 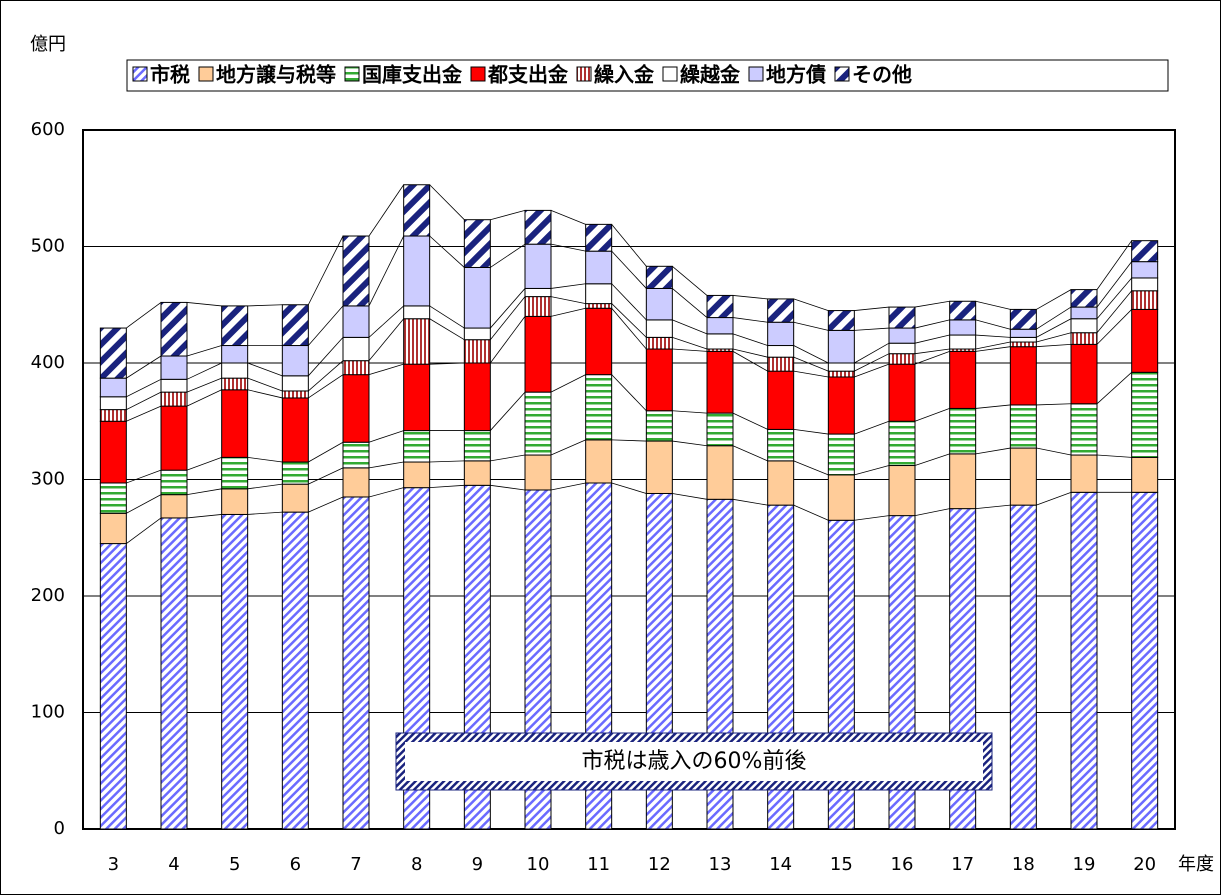 I want to click on legend-label: 地方債, so click(x=796, y=75).